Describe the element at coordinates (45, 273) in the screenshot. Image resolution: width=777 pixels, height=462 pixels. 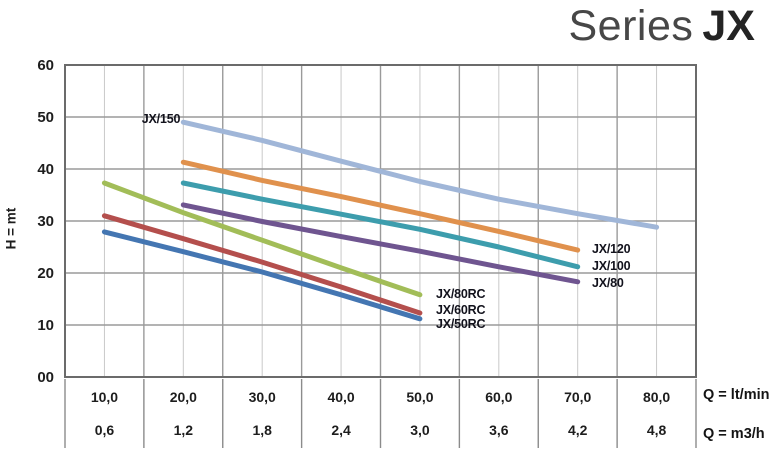
I see `y-tick-label: 20` at that location.